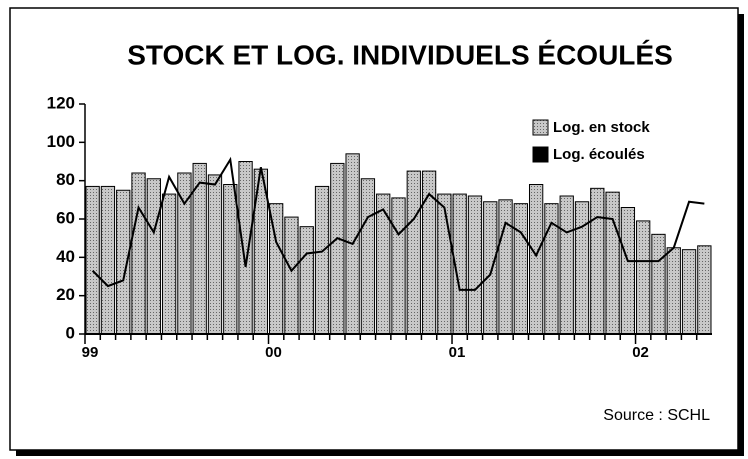  What do you see at coordinates (273, 352) in the screenshot?
I see `x-tick-label: 00` at bounding box center [273, 352].